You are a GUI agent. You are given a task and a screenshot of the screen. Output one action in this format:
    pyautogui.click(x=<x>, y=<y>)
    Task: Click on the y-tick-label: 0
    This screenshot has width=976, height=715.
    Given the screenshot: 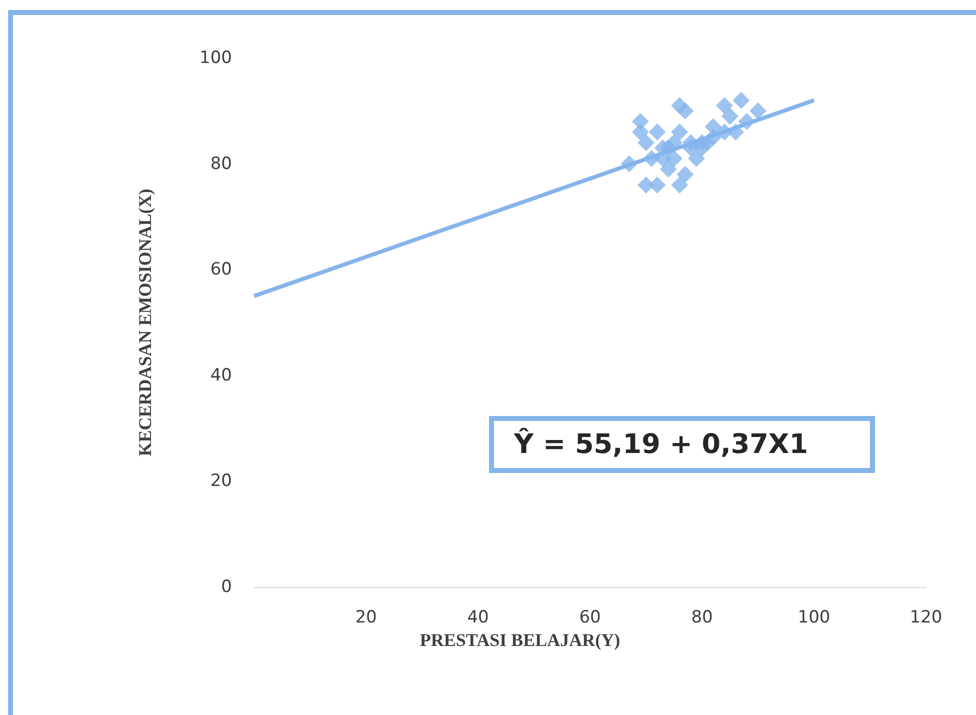 What is the action you would take?
    pyautogui.click(x=226, y=587)
    